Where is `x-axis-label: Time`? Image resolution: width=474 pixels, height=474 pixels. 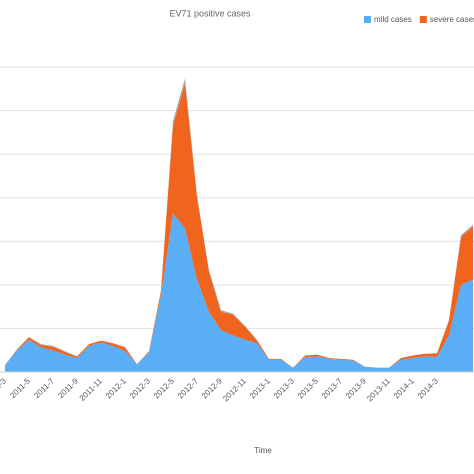
x-axis-label: Time is located at coordinates (263, 450).